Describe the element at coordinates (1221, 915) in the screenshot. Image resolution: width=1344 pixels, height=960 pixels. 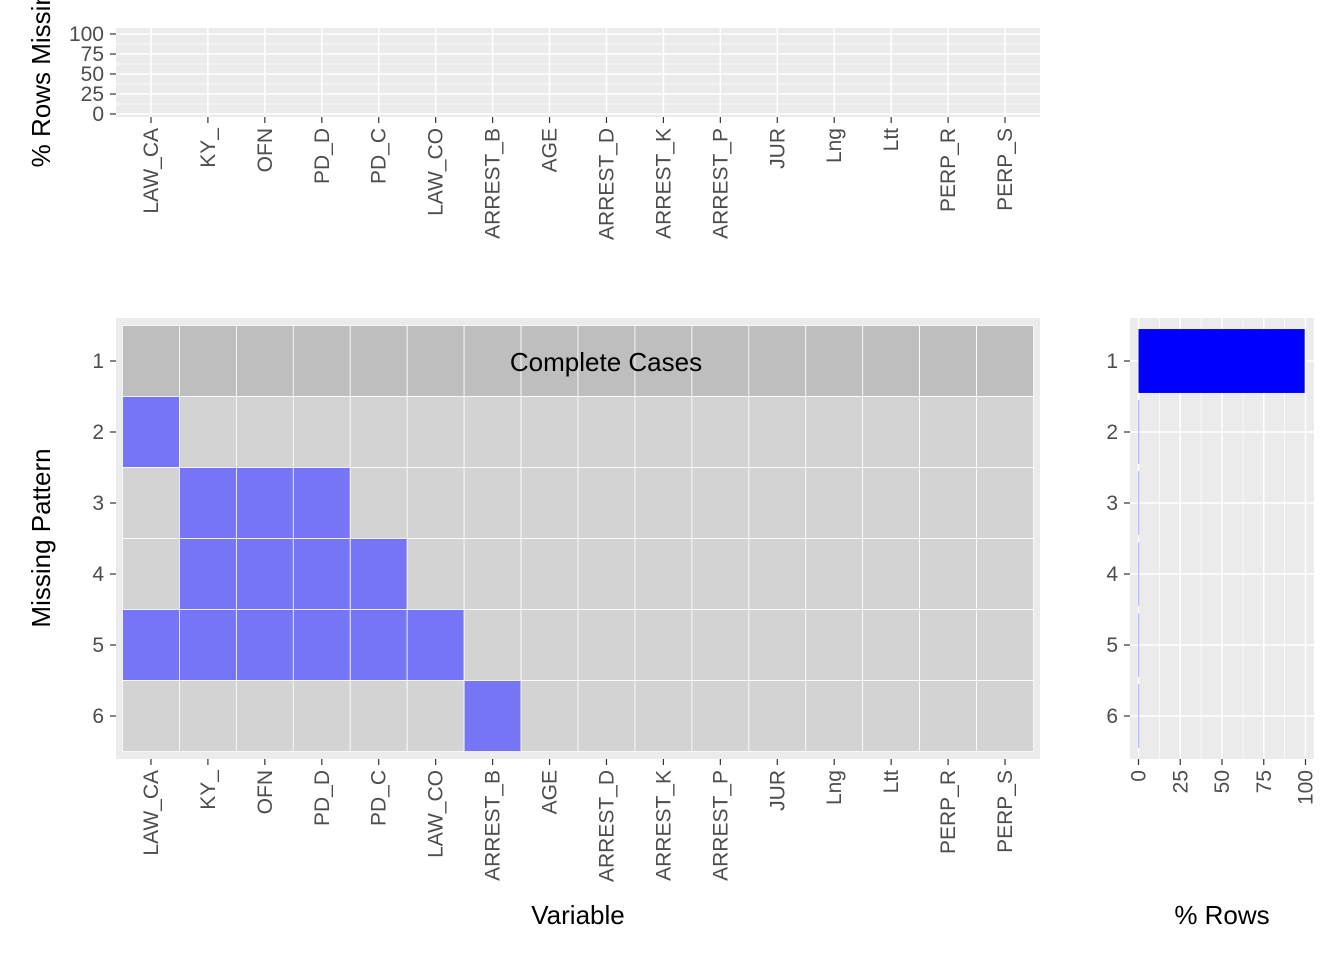
I see `right-x-axis-title: % Rows` at that location.